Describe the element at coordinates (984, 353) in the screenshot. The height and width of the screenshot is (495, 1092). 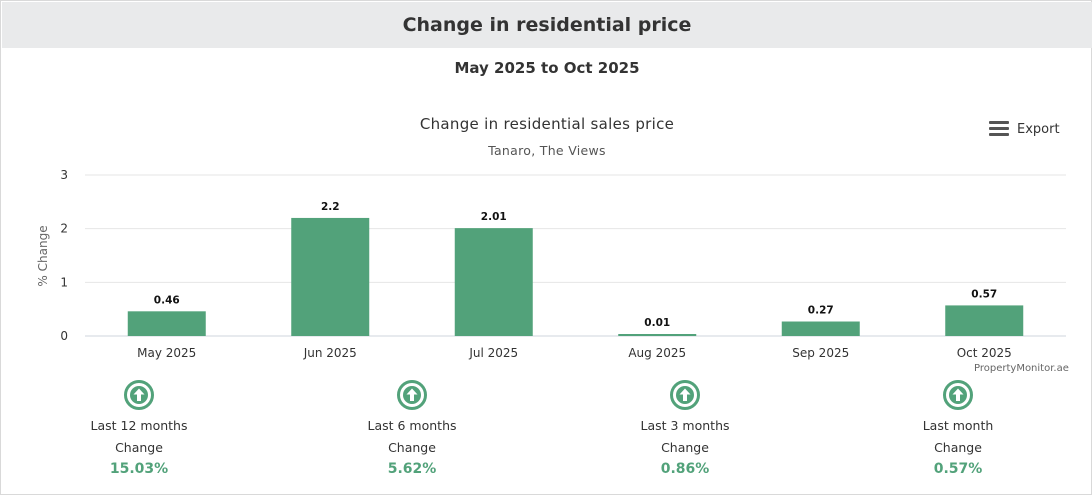
I see `x-tick-label: Oct 2025` at that location.